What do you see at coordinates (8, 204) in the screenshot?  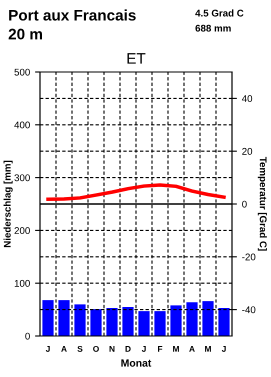 I see `y-axis-title: Niederschlag [mm]` at bounding box center [8, 204].